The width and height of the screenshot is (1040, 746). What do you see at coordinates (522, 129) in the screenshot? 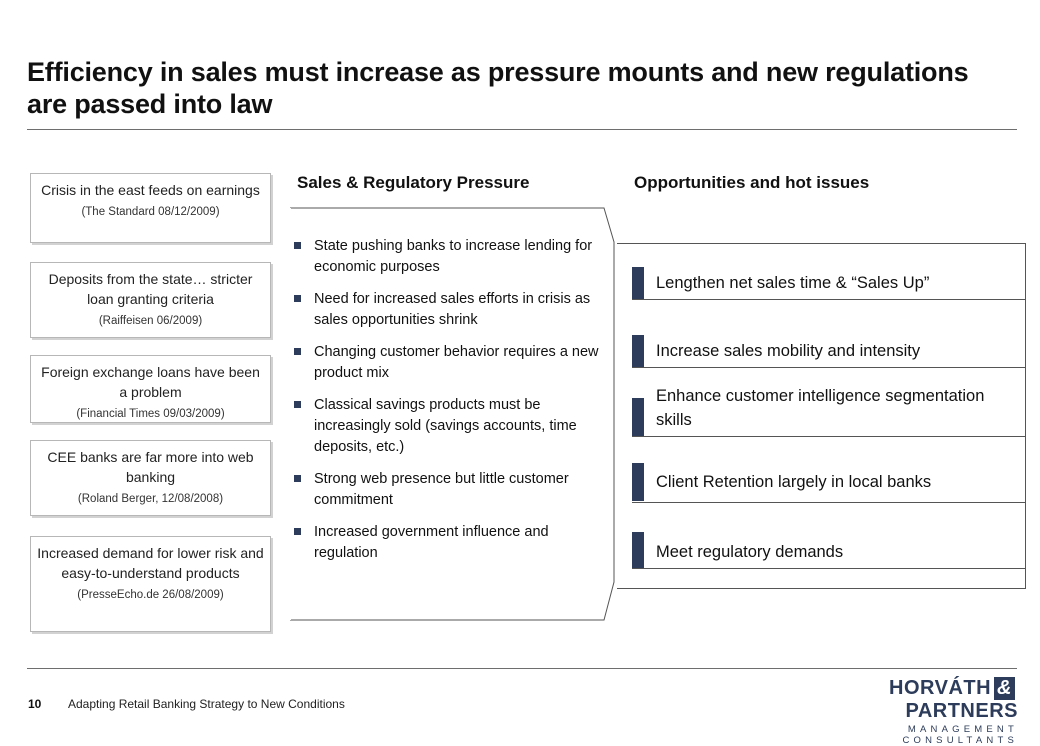
I see `title-divider` at bounding box center [522, 129].